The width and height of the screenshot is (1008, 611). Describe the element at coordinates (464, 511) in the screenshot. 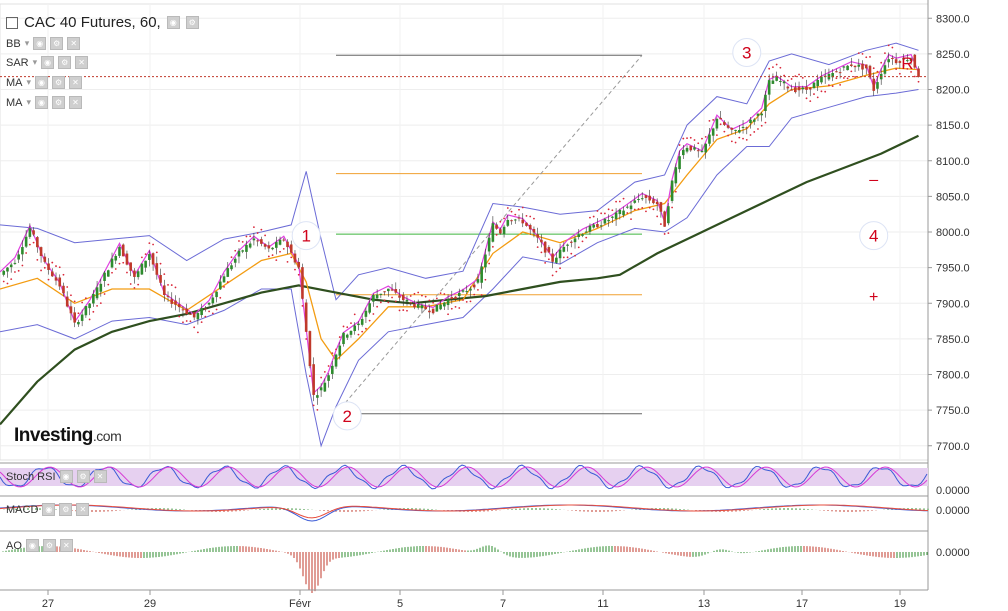

I see `macd-signal-line` at that location.